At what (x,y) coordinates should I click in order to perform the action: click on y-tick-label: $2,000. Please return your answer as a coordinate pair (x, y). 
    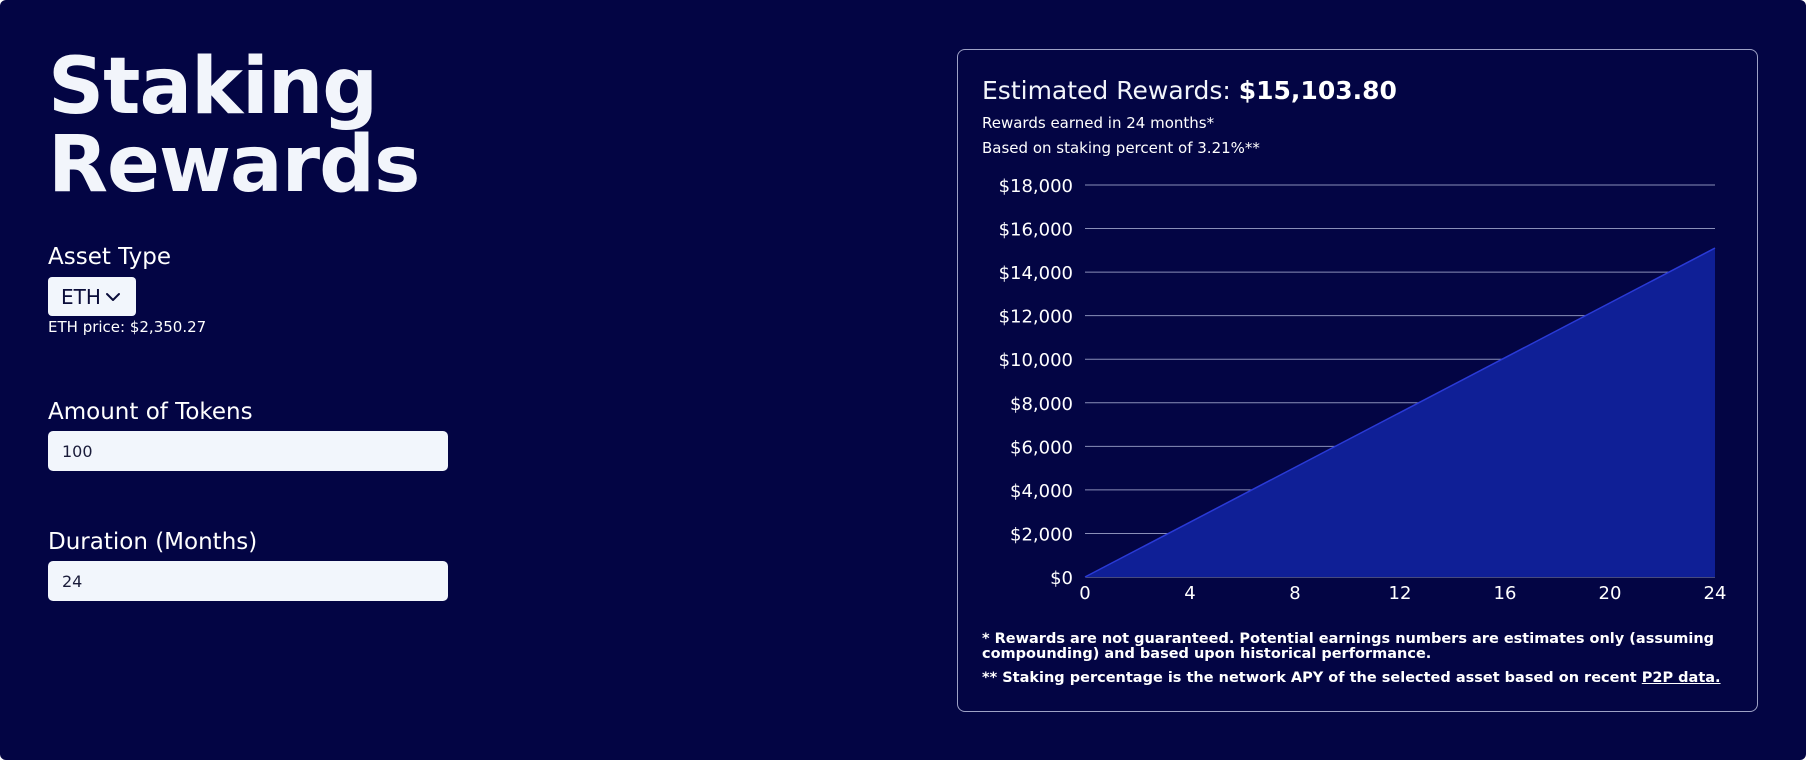
    Looking at the image, I should click on (1041, 534).